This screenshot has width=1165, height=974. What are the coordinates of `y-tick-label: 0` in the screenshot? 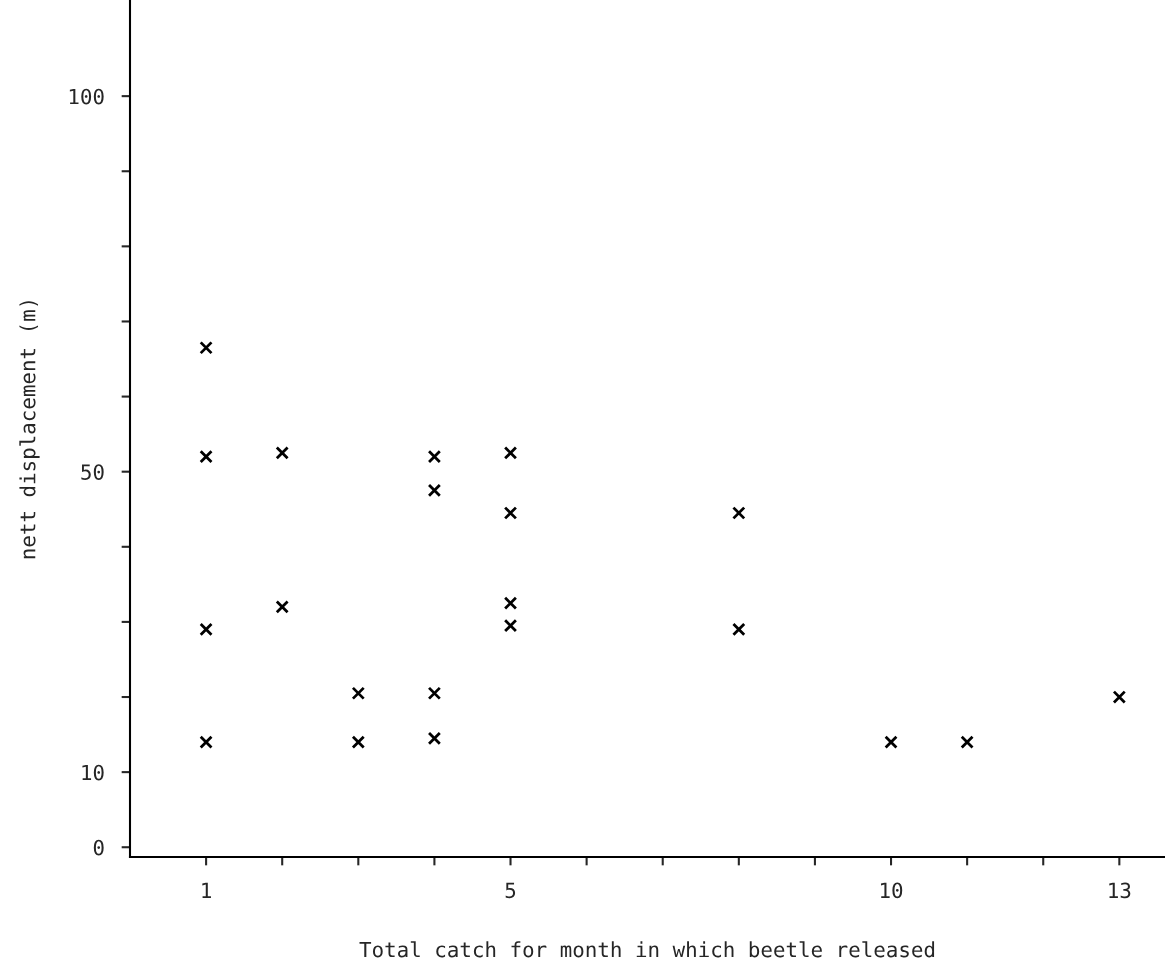 It's located at (98, 847).